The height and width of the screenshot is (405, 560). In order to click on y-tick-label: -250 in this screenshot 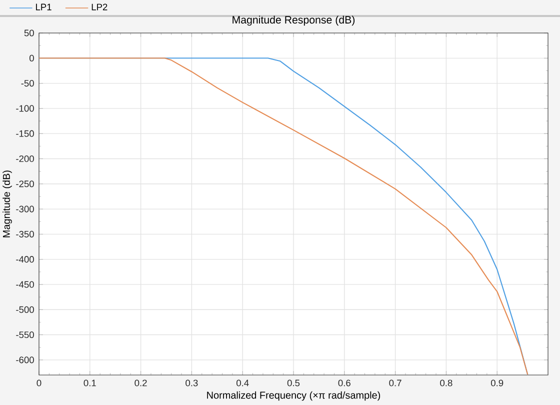, I will do `click(25, 184)`.